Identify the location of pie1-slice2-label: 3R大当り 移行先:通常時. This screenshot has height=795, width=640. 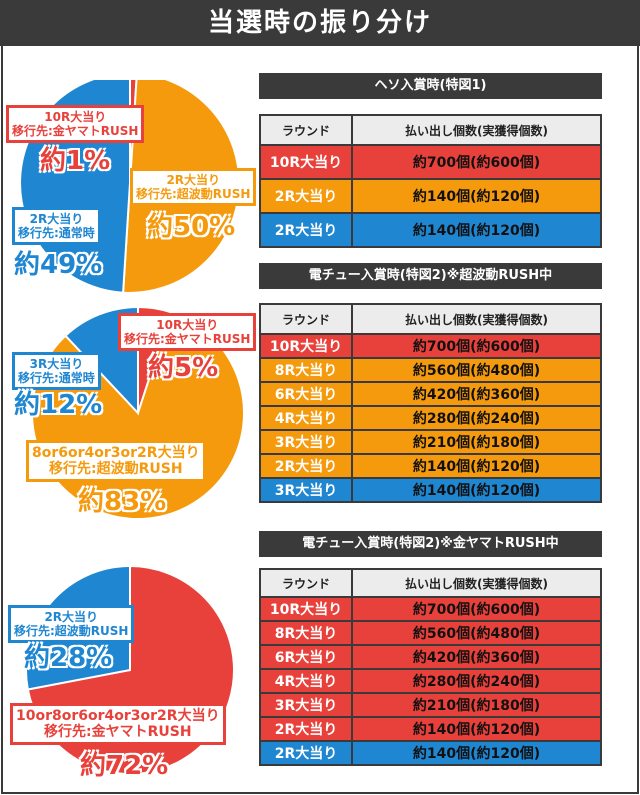
(56, 371).